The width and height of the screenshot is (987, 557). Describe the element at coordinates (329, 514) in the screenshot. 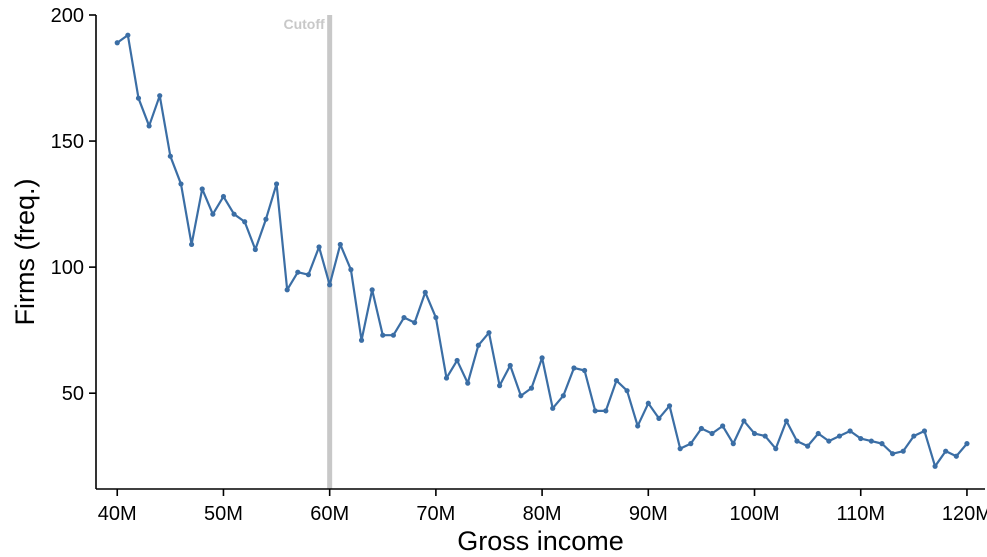

I see `x-tick-label: 60M` at that location.